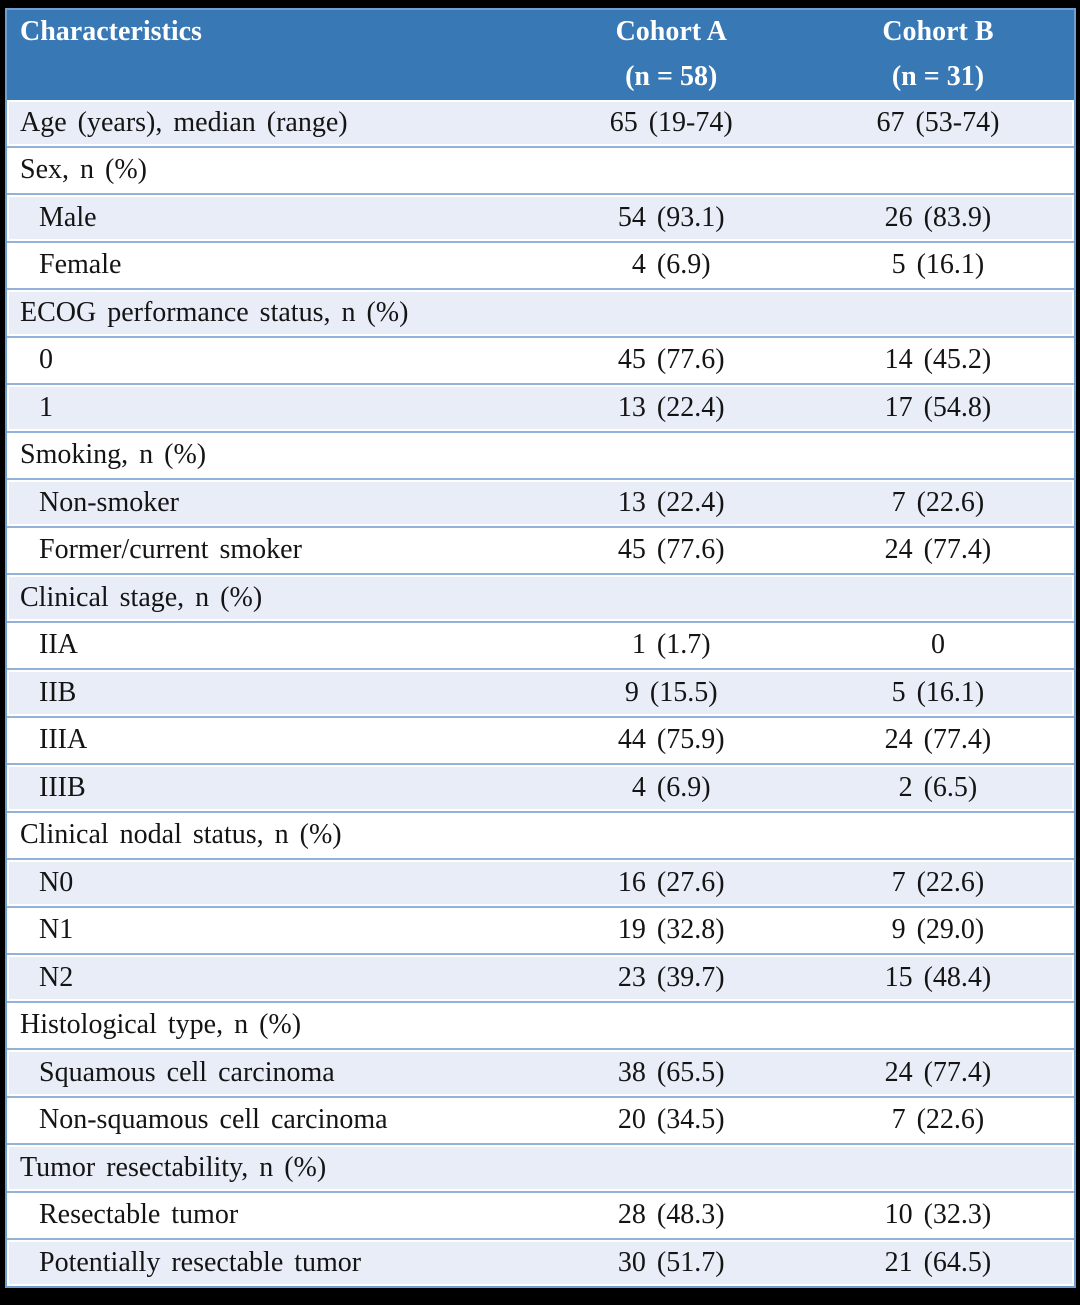  Describe the element at coordinates (540, 359) in the screenshot. I see `table-row: 0 45 (77.6) 14 (45.2)` at that location.